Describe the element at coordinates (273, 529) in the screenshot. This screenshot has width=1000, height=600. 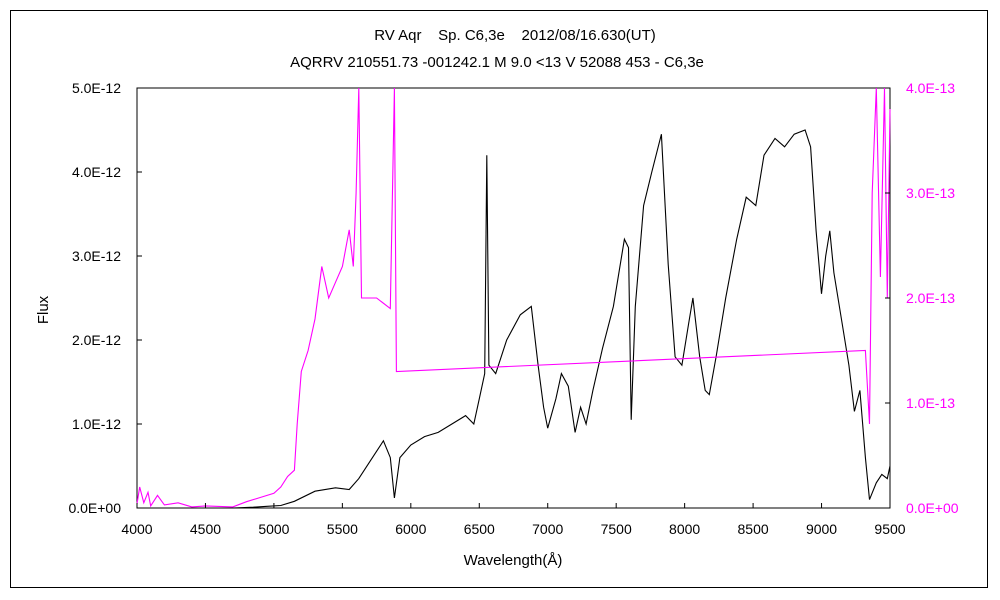
I see `x-tick-label: 5000` at that location.